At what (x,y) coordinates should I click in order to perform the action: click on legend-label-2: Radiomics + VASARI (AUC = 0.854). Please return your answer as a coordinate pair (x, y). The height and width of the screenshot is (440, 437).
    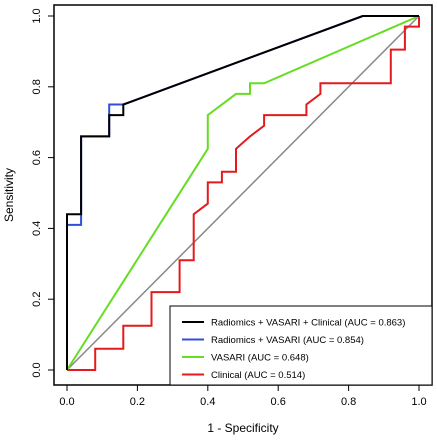
    Looking at the image, I should click on (287, 340).